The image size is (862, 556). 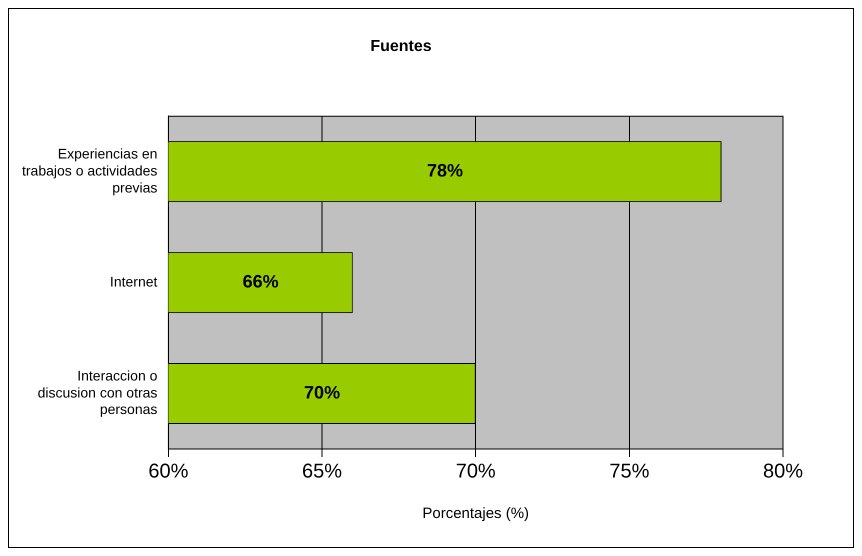 What do you see at coordinates (90, 171) in the screenshot?
I see `y-tick-label: Experiencias en trabajos o actividades previas` at bounding box center [90, 171].